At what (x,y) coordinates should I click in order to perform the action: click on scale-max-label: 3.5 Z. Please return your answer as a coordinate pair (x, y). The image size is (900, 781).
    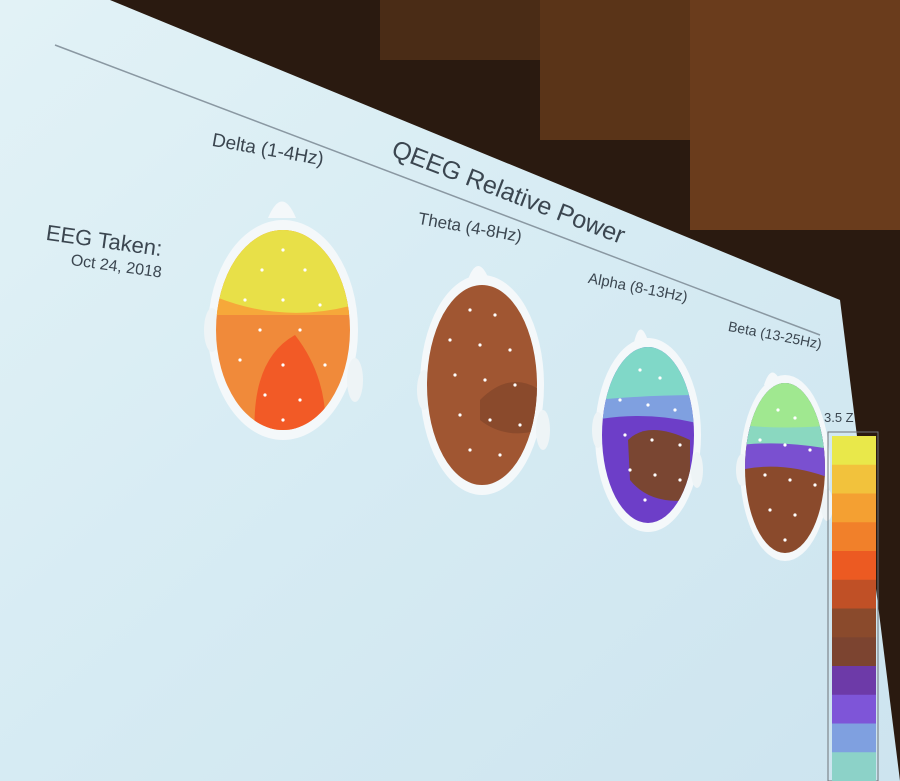
    Looking at the image, I should click on (839, 417).